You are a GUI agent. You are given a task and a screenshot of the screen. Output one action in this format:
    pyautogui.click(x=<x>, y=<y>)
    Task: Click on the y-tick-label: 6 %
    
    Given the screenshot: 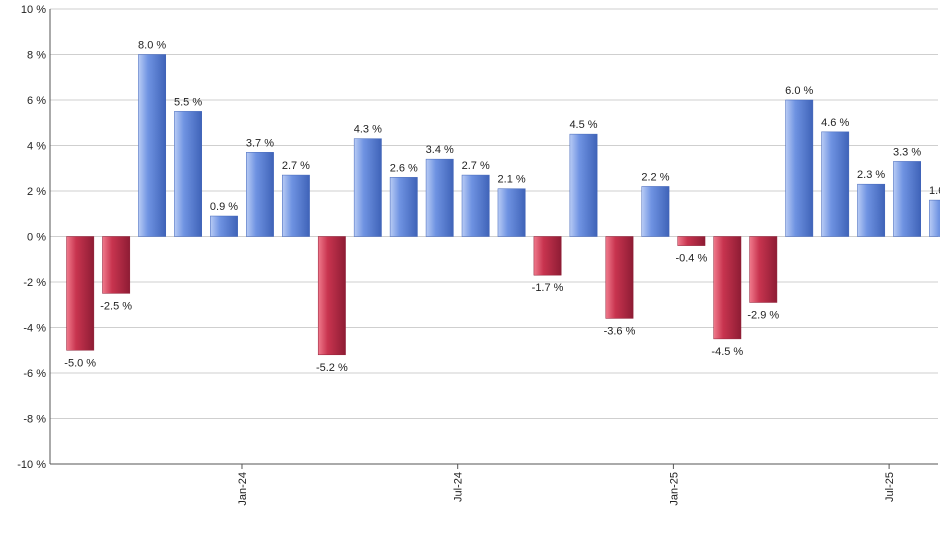 What is the action you would take?
    pyautogui.click(x=36, y=101)
    